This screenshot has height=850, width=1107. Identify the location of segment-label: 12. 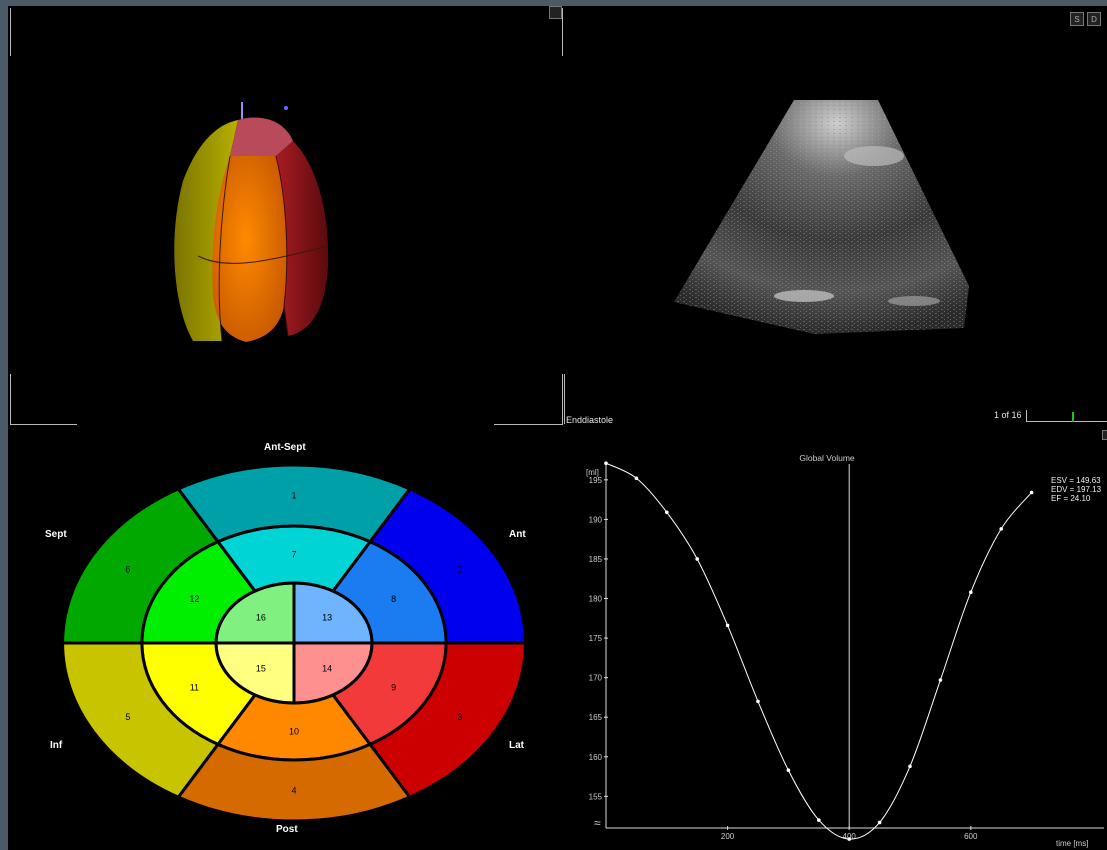
(194, 599).